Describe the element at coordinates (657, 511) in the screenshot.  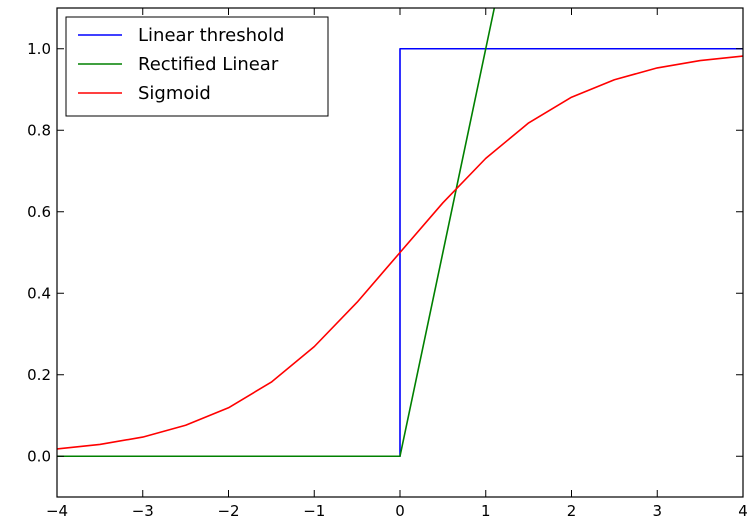
I see `x-tick-label: 3` at that location.